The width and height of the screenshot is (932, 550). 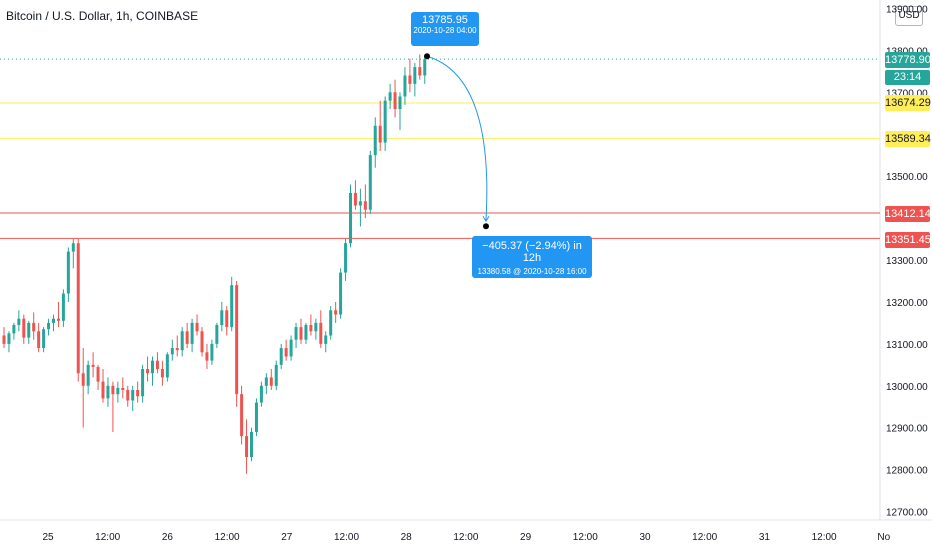 What do you see at coordinates (908, 214) in the screenshot?
I see `red-level-tag-1: 13412.14` at bounding box center [908, 214].